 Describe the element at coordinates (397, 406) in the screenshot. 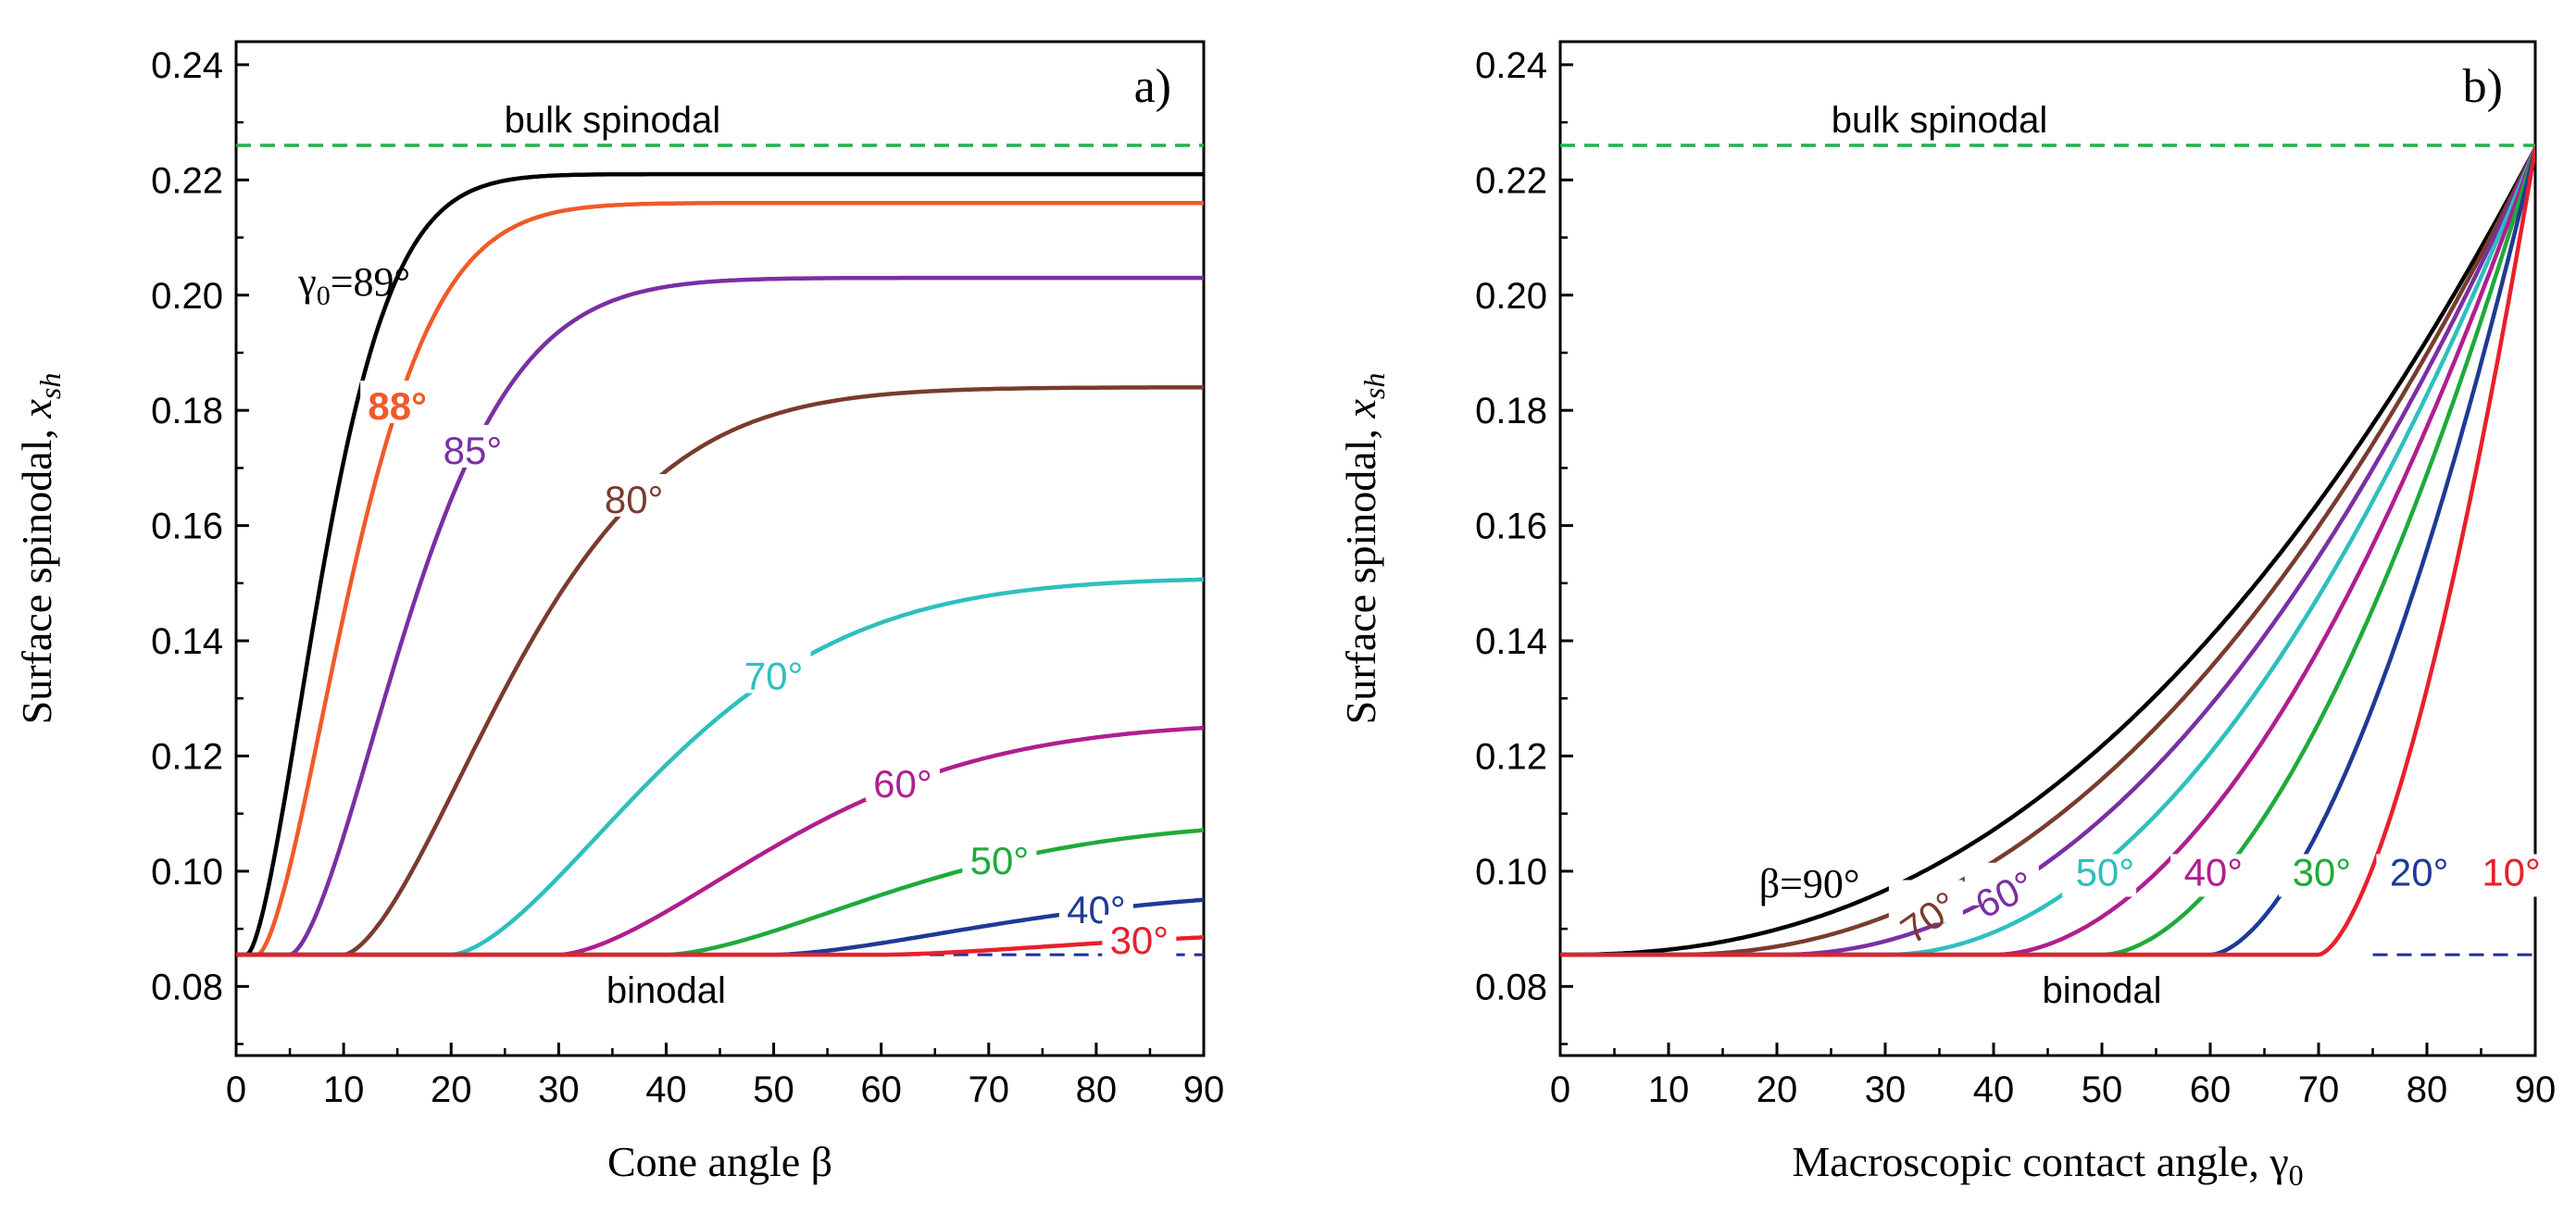

I see `series-label: 88°` at that location.